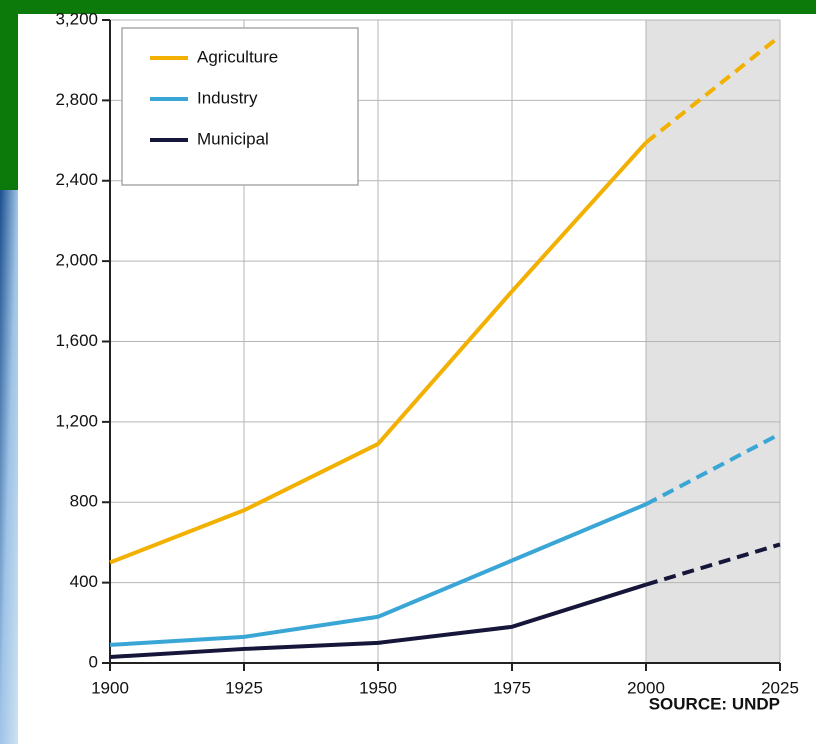 This screenshot has height=744, width=816. I want to click on top-band, so click(408, 7).